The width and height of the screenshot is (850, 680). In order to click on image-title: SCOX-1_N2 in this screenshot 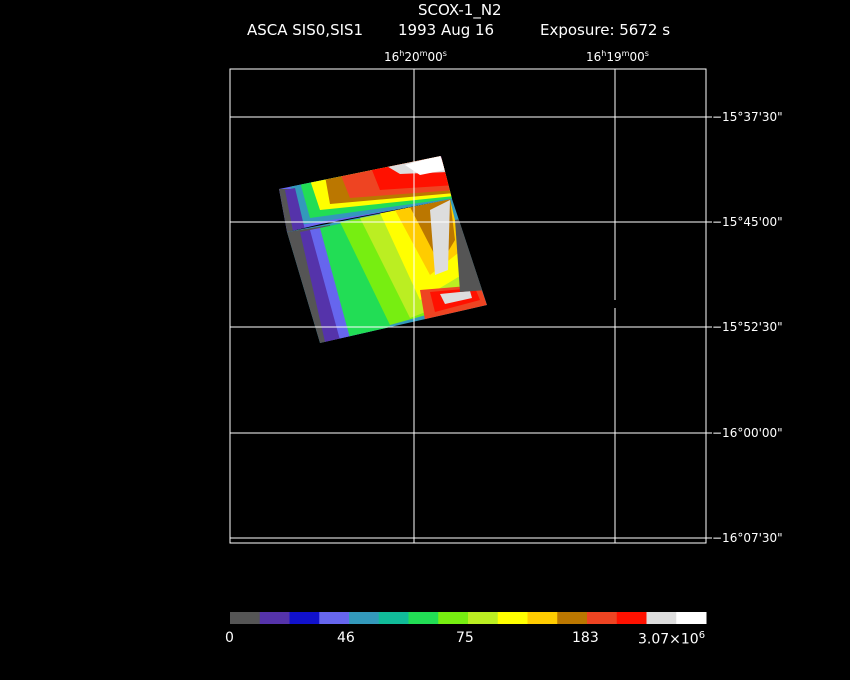, I will do `click(460, 10)`.